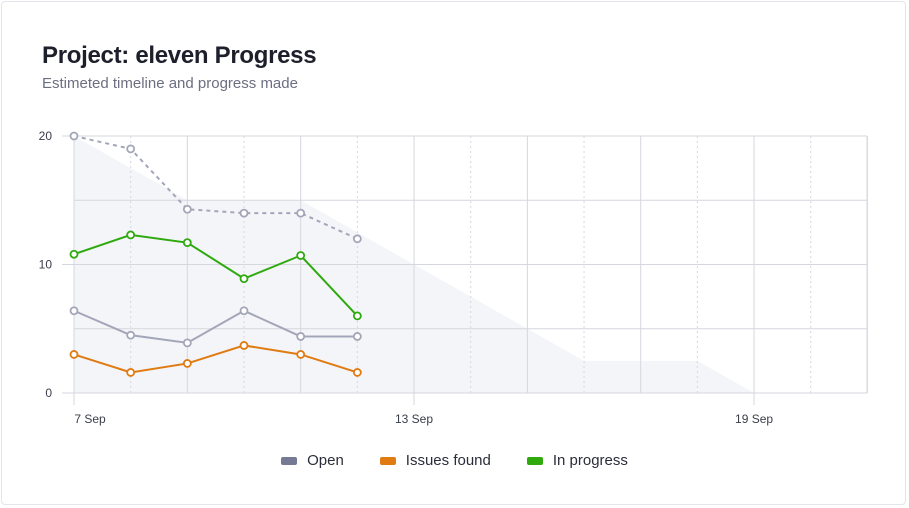  What do you see at coordinates (414, 419) in the screenshot?
I see `x-tick-label: 13 Sep` at bounding box center [414, 419].